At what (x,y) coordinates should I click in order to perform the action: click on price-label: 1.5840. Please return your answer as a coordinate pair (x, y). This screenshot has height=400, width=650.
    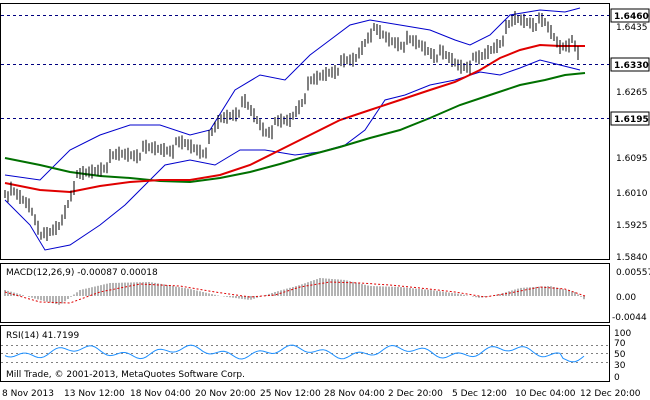
    Looking at the image, I should click on (632, 258).